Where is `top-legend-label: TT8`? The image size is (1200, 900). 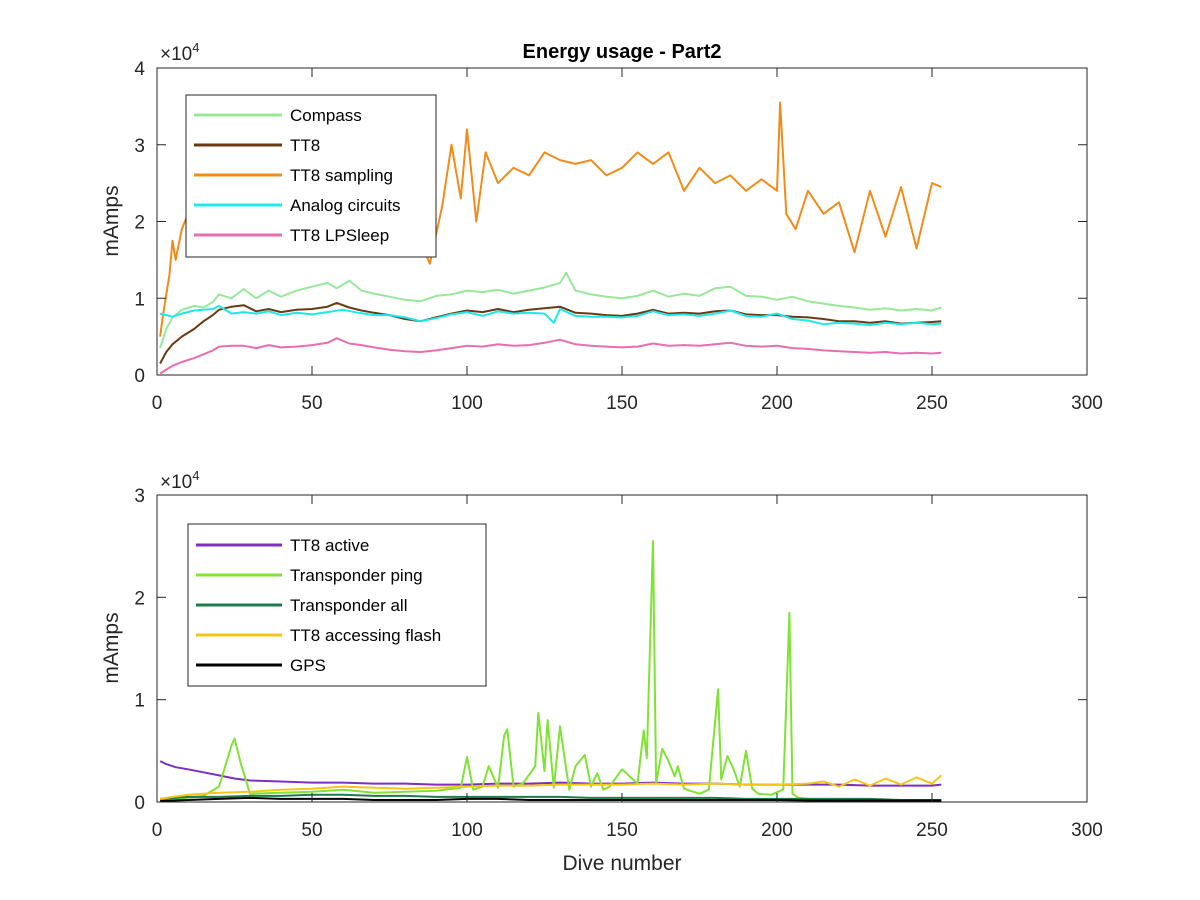 top-legend-label: TT8 is located at coordinates (305, 145).